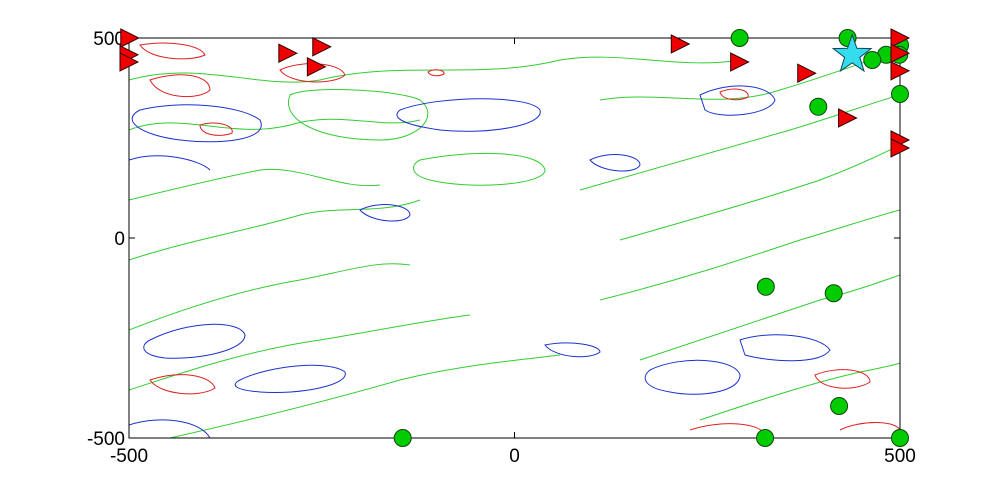 Image resolution: width=994 pixels, height=497 pixels. Describe the element at coordinates (129, 456) in the screenshot. I see `x-tick-label: -500` at that location.